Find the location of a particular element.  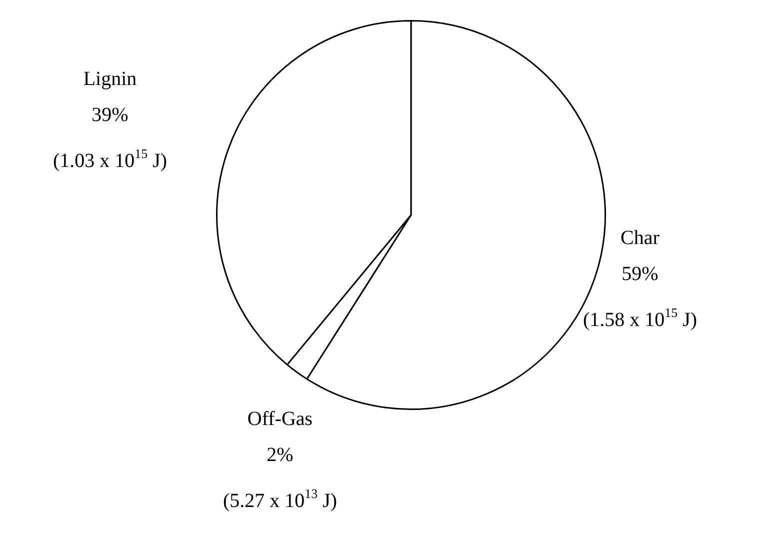

data-label: 2% is located at coordinates (280, 455).